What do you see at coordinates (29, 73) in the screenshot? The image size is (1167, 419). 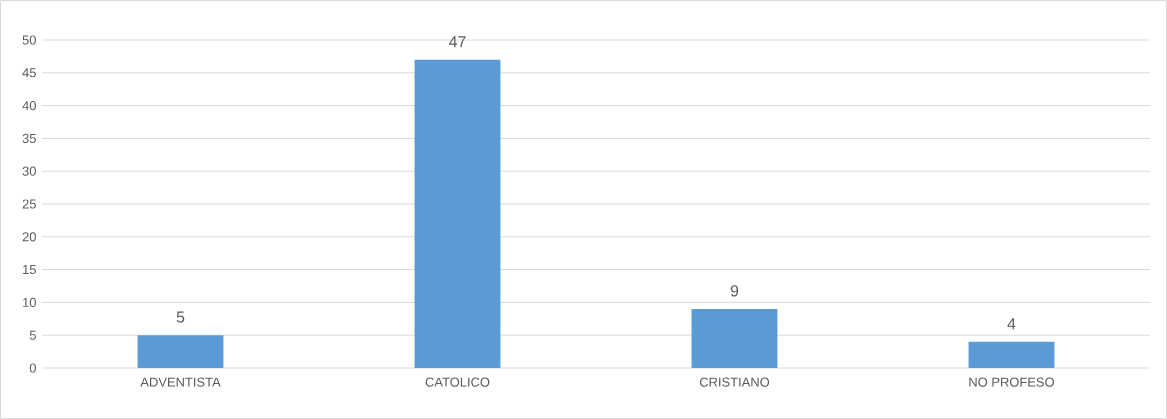 I see `y-tick-label: 45` at bounding box center [29, 73].